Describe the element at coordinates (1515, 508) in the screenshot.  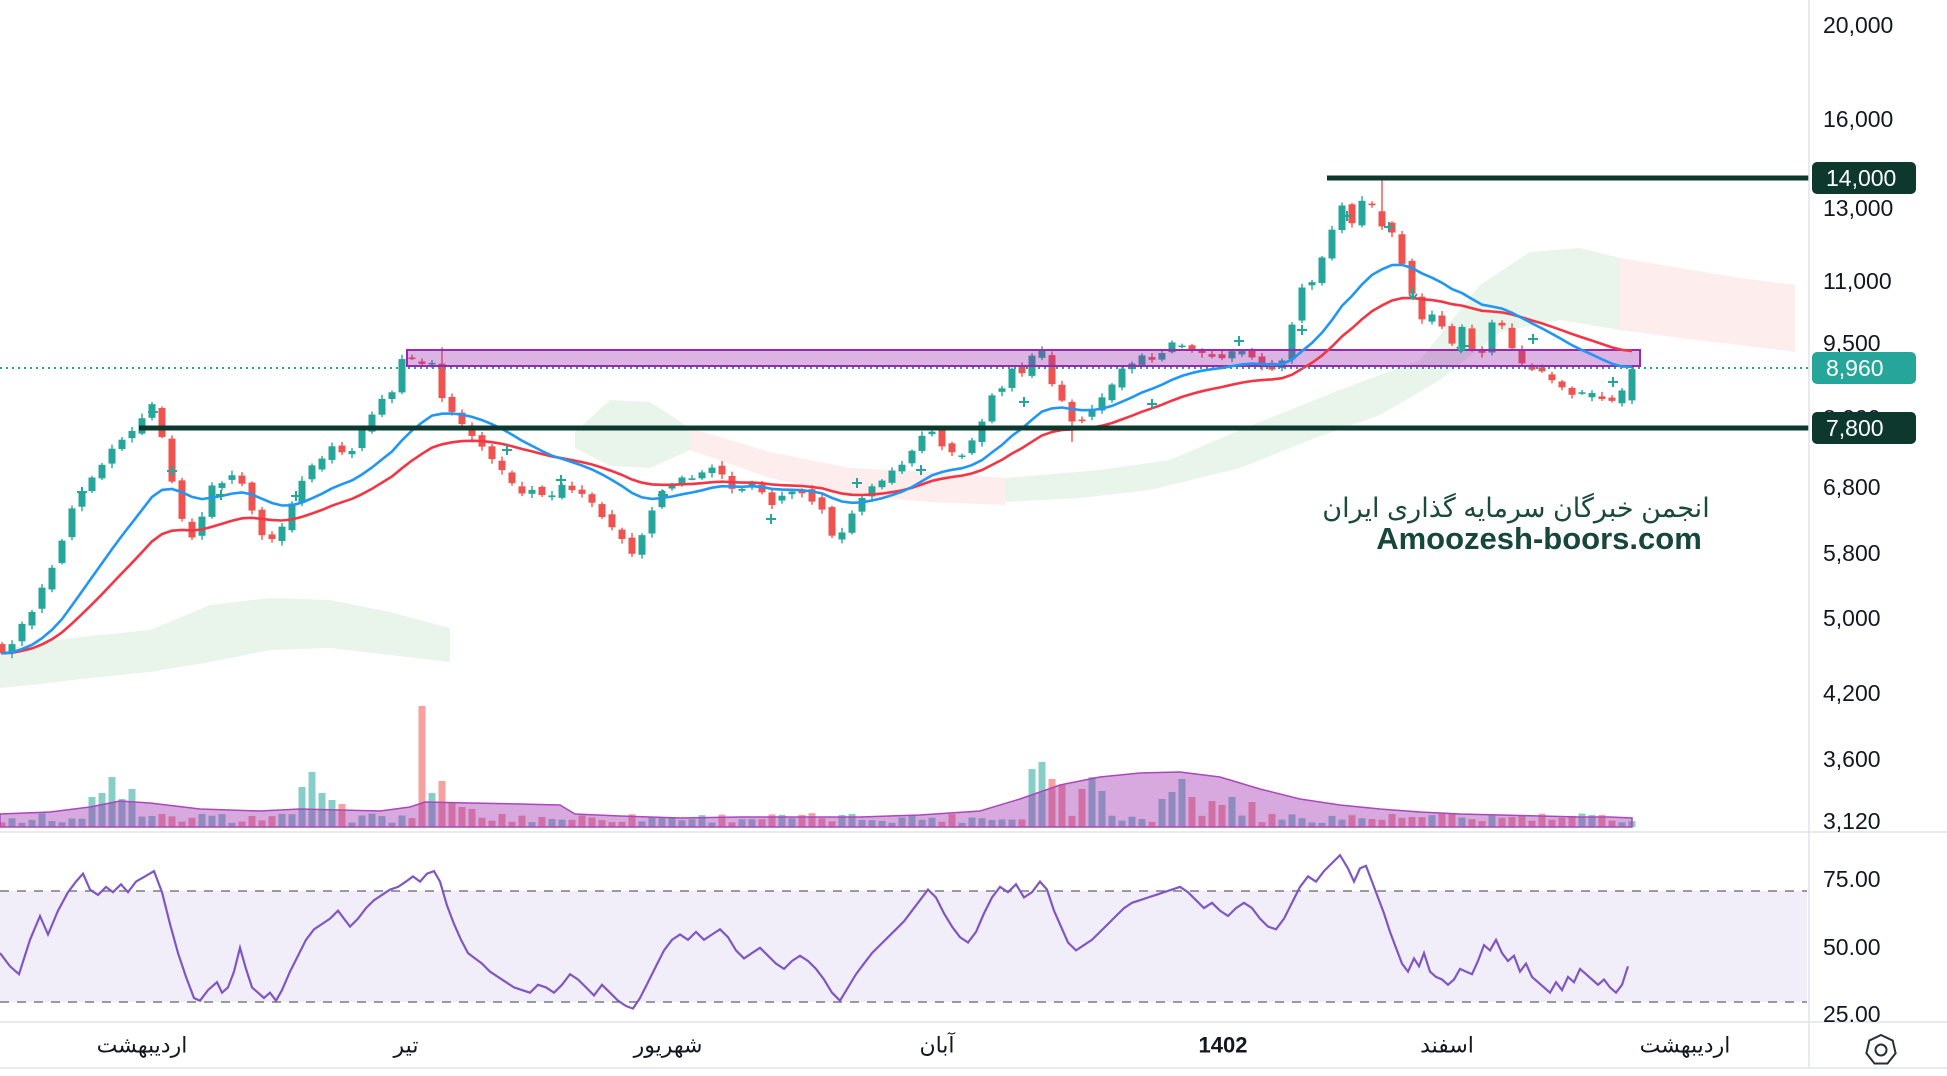
I see `watermark-text: انجمن خبرگان سرمایه گذاری ایران` at that location.